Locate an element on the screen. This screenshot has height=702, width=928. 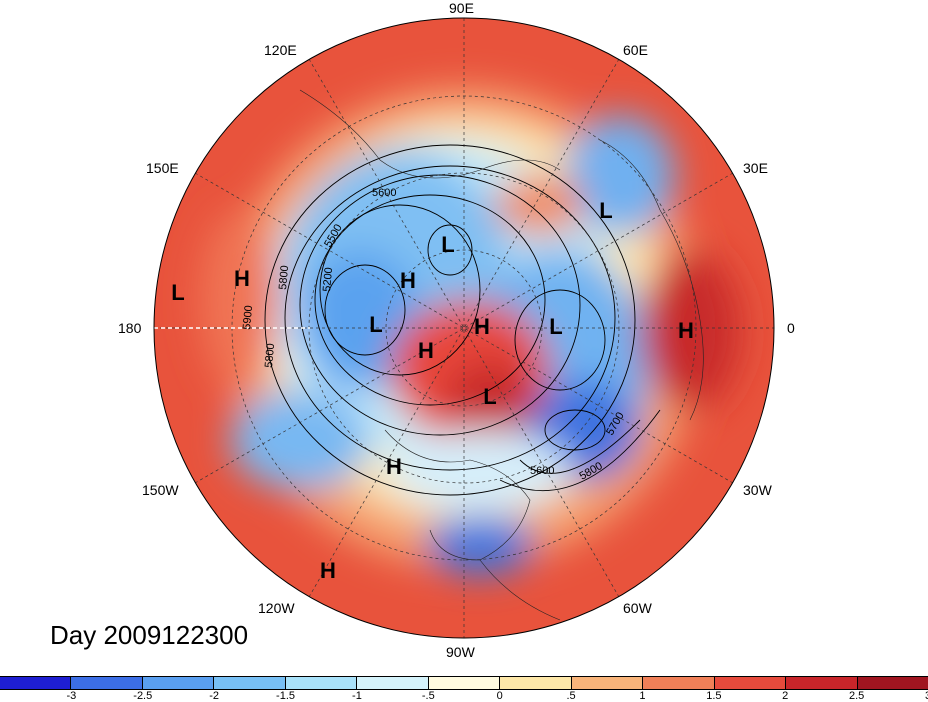
colorbar-tick-label: 1.5 is located at coordinates (714, 696).